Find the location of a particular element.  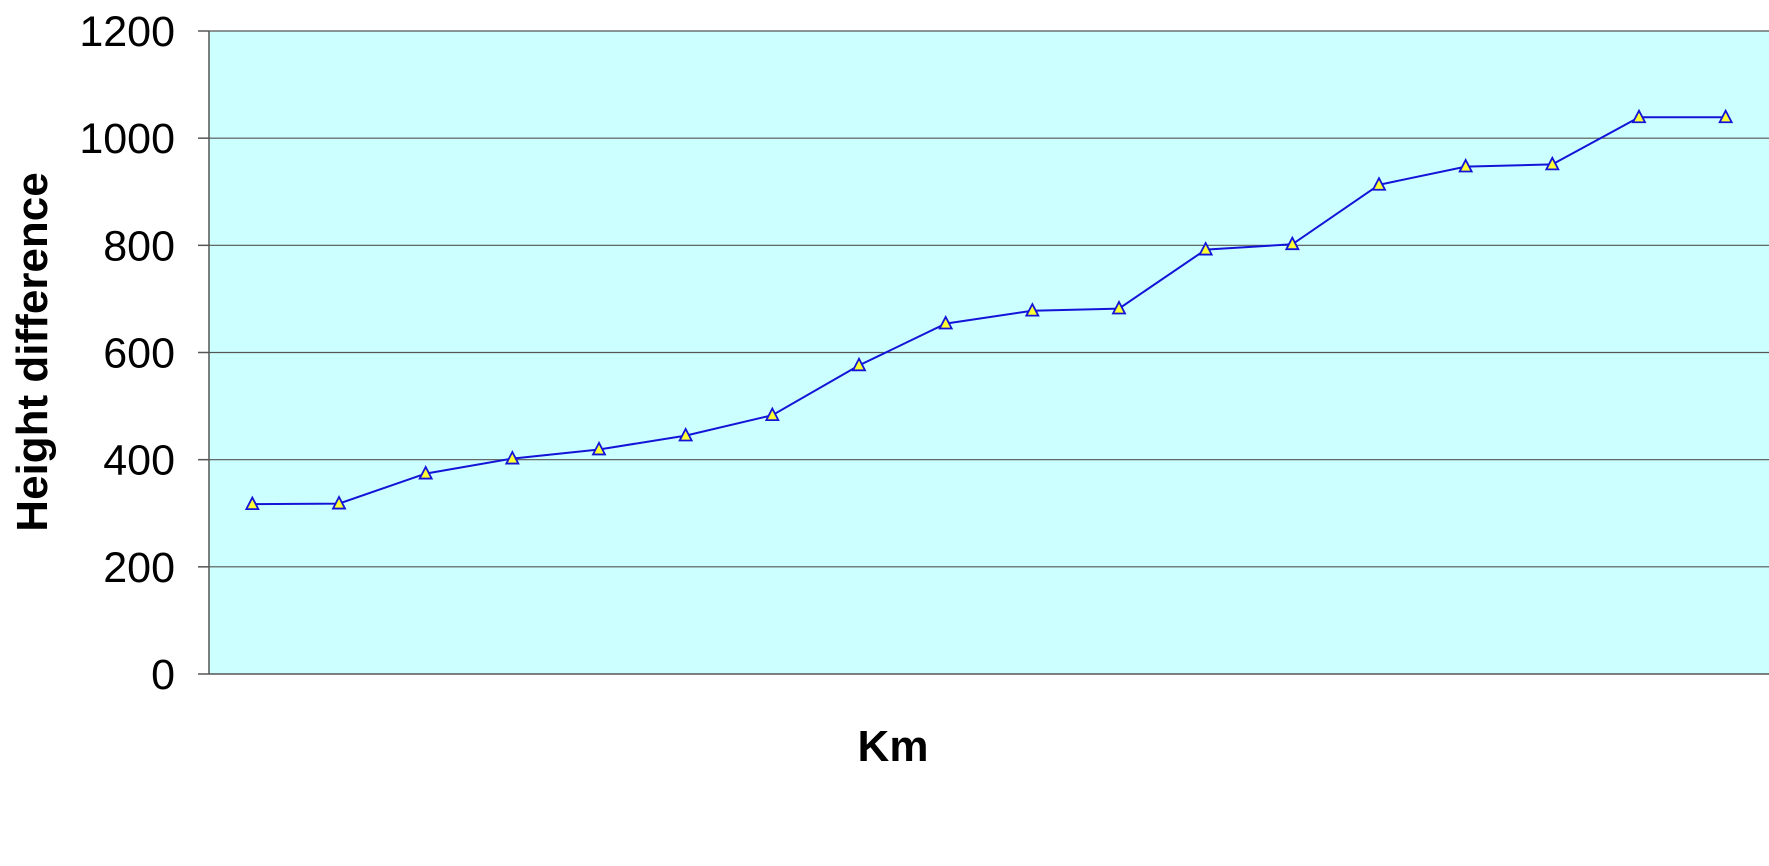

y-axis-title: Height difference is located at coordinates (32, 351).